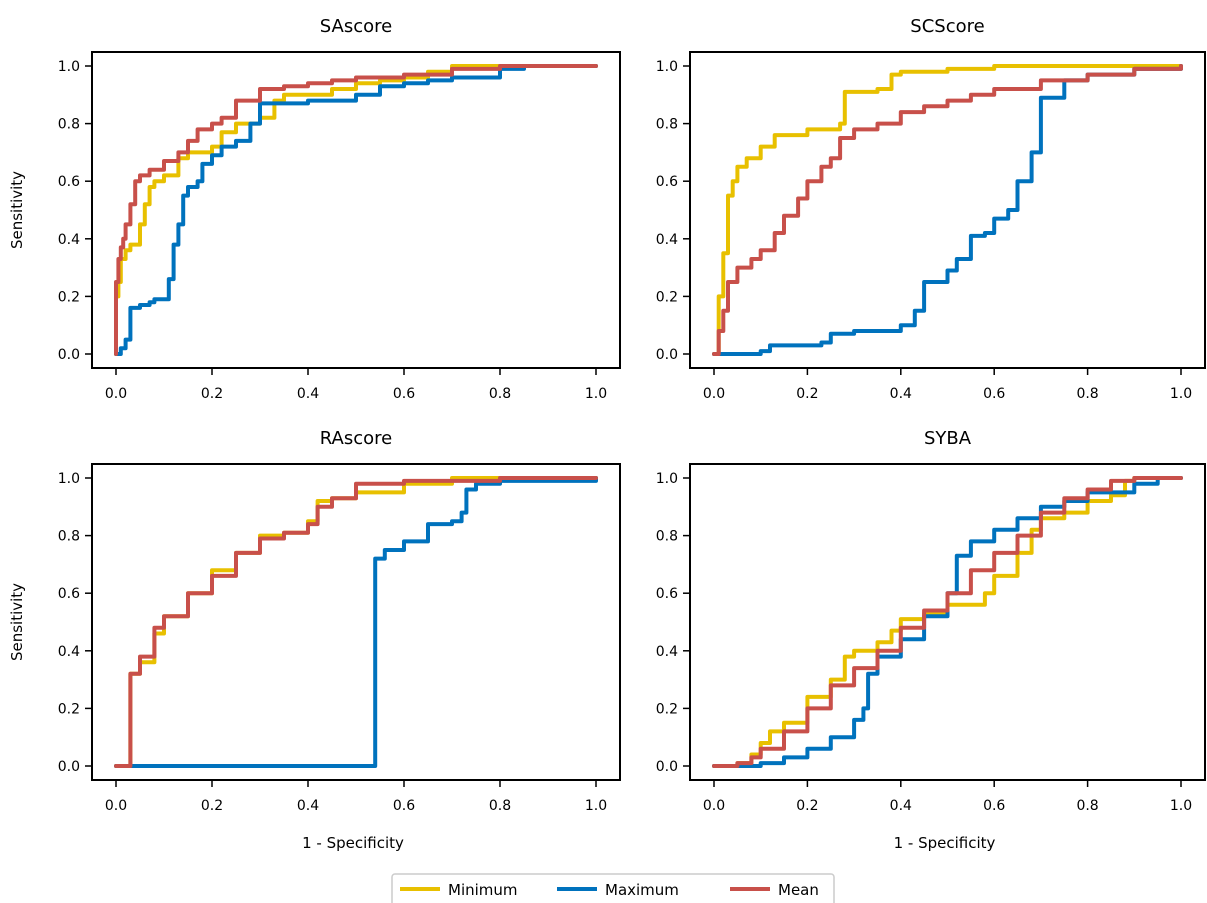  Describe the element at coordinates (948, 438) in the screenshot. I see `panel-title: SYBA` at that location.